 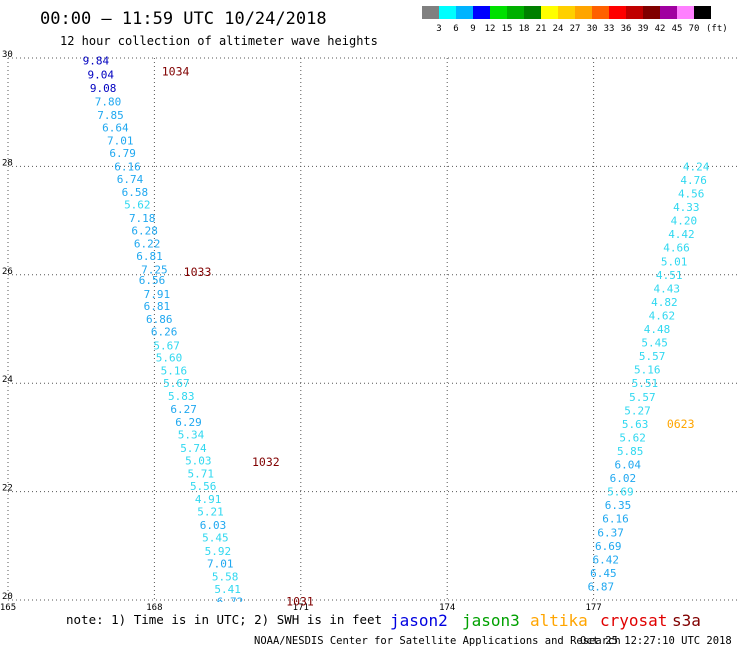 What do you see at coordinates (438, 29) in the screenshot?
I see `colorbar-label: 3` at bounding box center [438, 29].